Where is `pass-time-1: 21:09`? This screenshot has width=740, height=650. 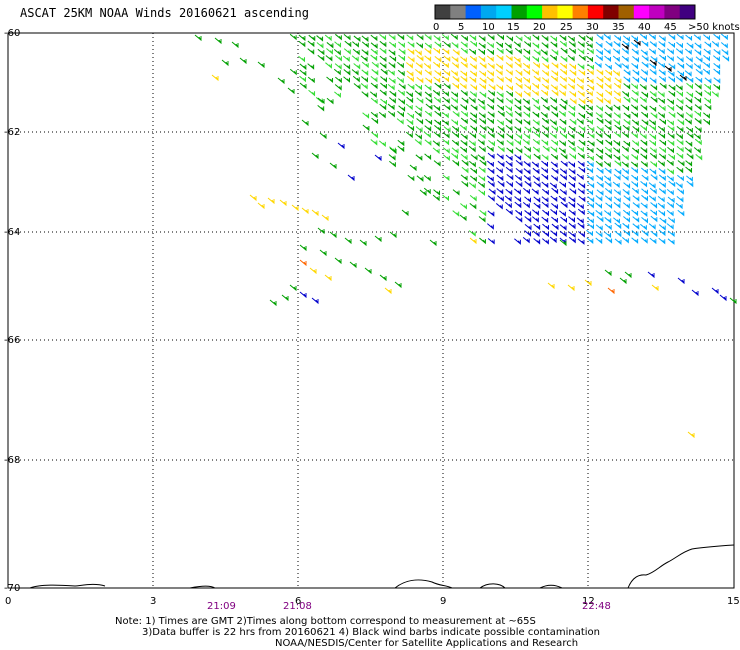
pass-time-1: 21:09 is located at coordinates (221, 606).